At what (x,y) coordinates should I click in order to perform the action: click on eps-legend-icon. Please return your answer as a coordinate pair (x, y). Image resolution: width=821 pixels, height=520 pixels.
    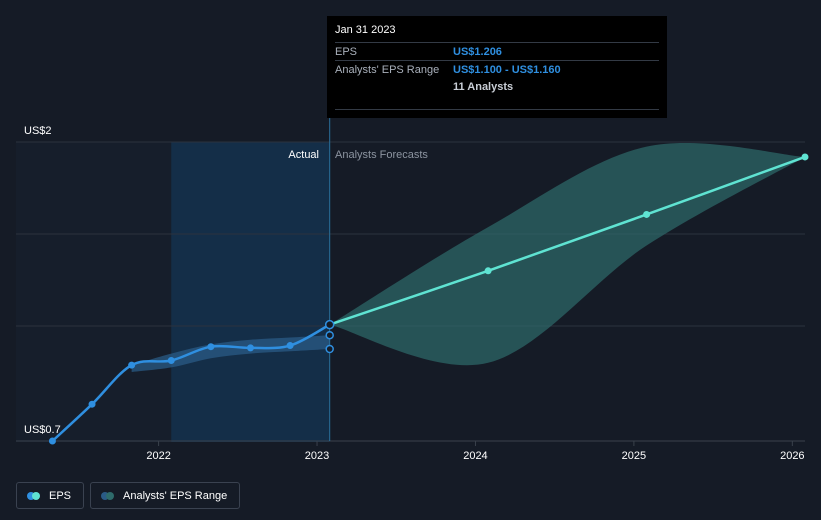
    Looking at the image, I should click on (34, 495).